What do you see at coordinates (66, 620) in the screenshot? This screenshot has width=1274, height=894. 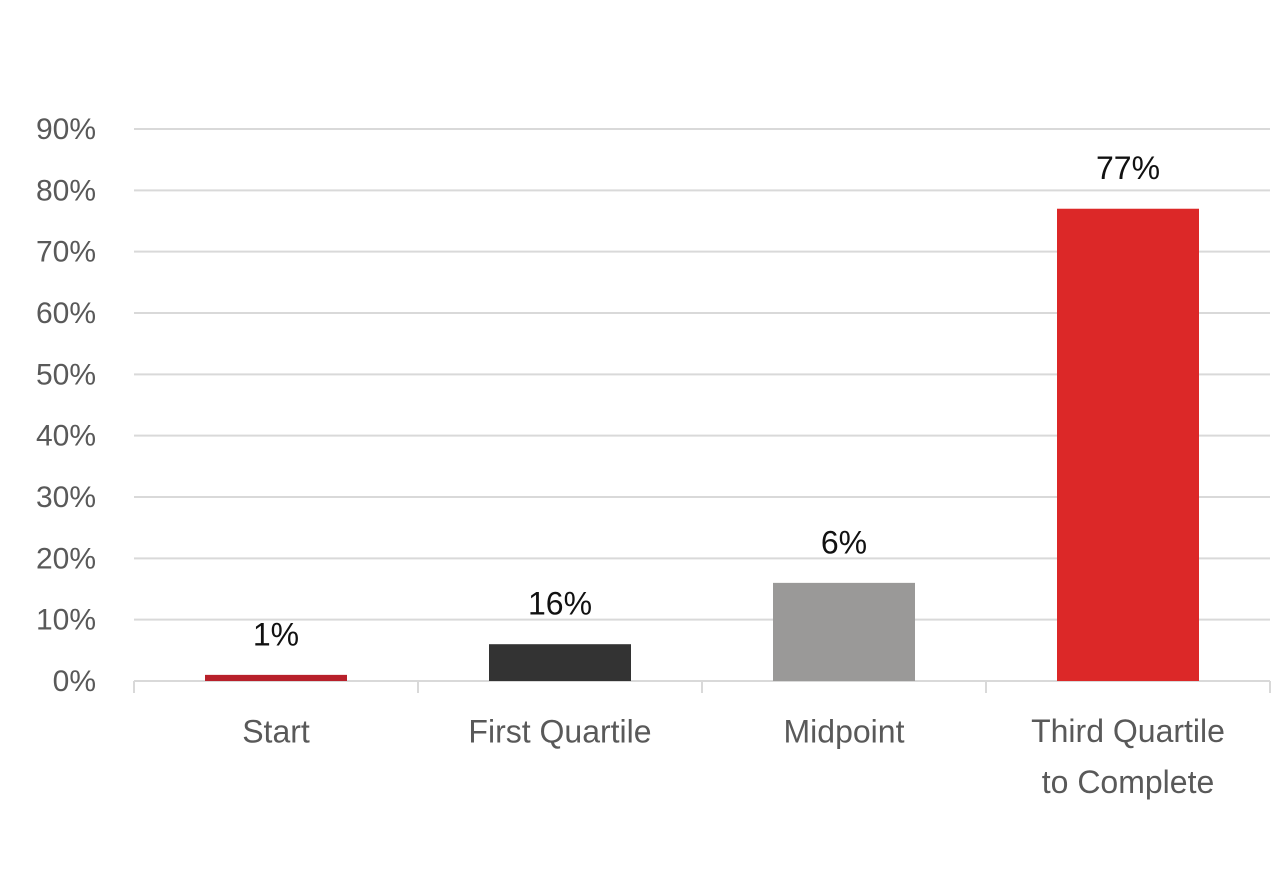 I see `y-tick-label: 10%` at bounding box center [66, 620].